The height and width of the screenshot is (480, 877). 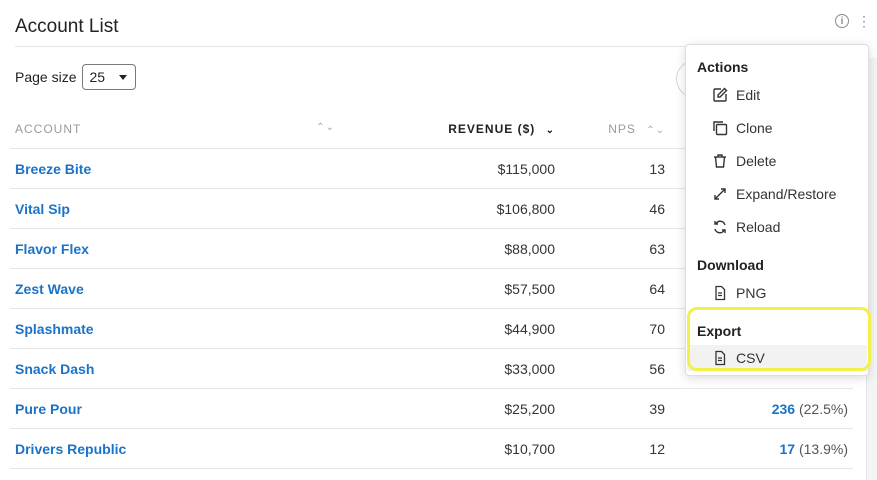 What do you see at coordinates (746, 227) in the screenshot?
I see `menu-item-reload: Reload` at bounding box center [746, 227].